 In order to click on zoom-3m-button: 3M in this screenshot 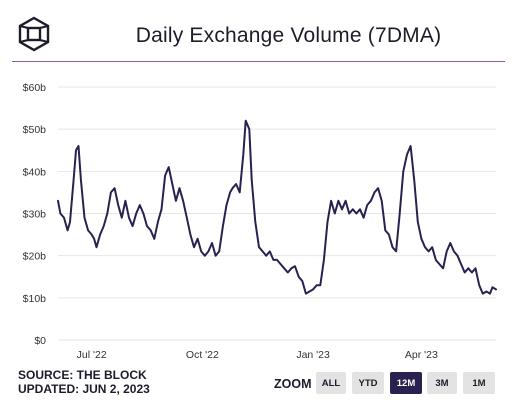, I will do `click(442, 383)`.